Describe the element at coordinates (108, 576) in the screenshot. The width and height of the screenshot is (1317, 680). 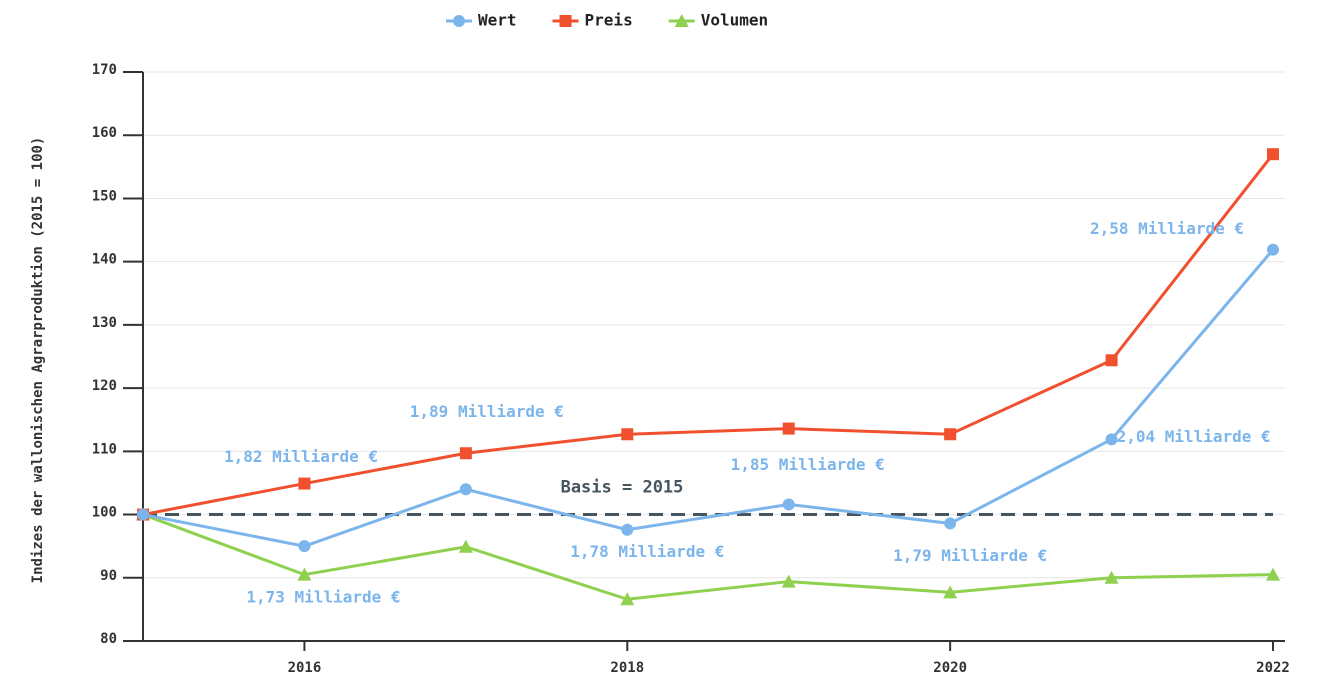
I see `y-tick-label: 90` at that location.